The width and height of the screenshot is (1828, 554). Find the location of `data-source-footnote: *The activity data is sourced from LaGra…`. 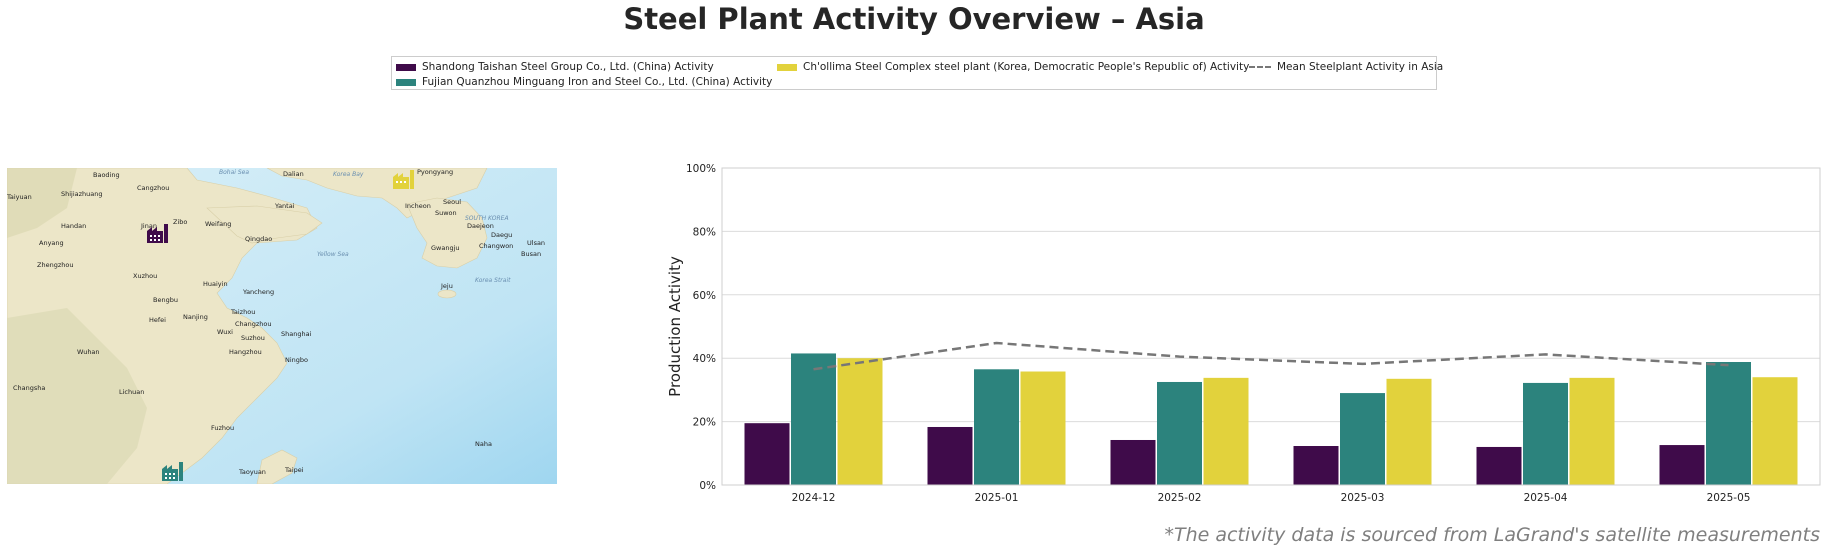

data-source-footnote: *The activity data is sourced from LaGra… is located at coordinates (1492, 535).